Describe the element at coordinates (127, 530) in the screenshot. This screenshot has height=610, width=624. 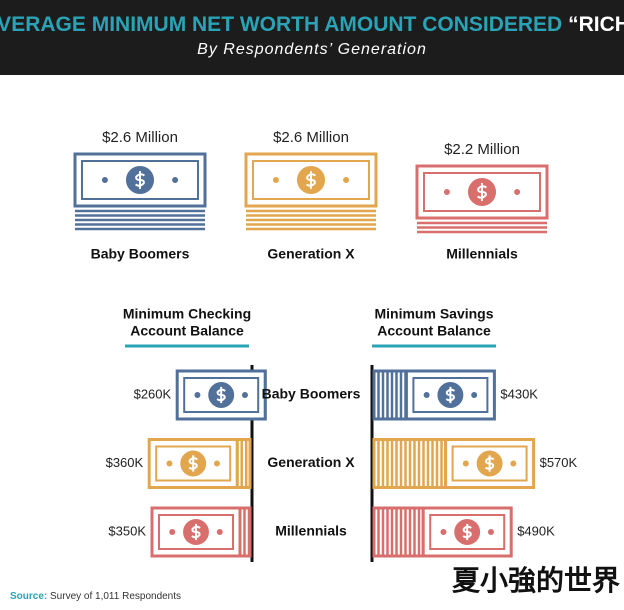
I see `value-label: $350K` at that location.